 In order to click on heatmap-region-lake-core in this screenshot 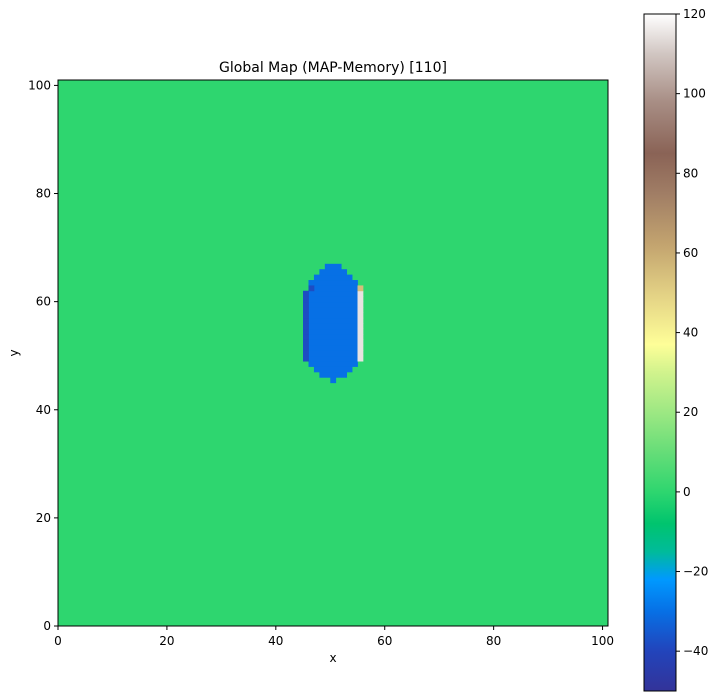, I will do `click(330, 323)`.